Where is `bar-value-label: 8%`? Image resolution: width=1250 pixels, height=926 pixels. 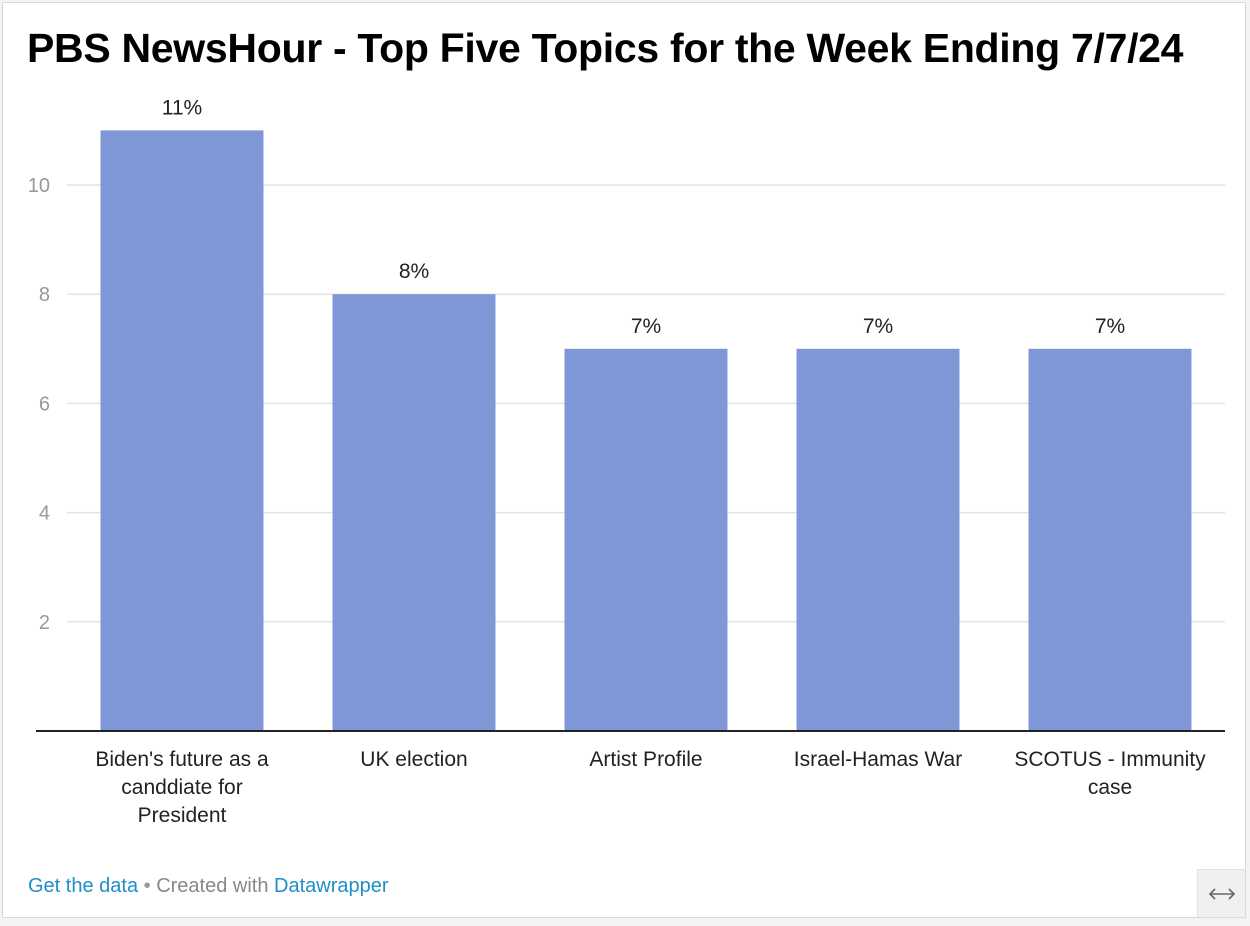
bar-value-label: 8% is located at coordinates (414, 271).